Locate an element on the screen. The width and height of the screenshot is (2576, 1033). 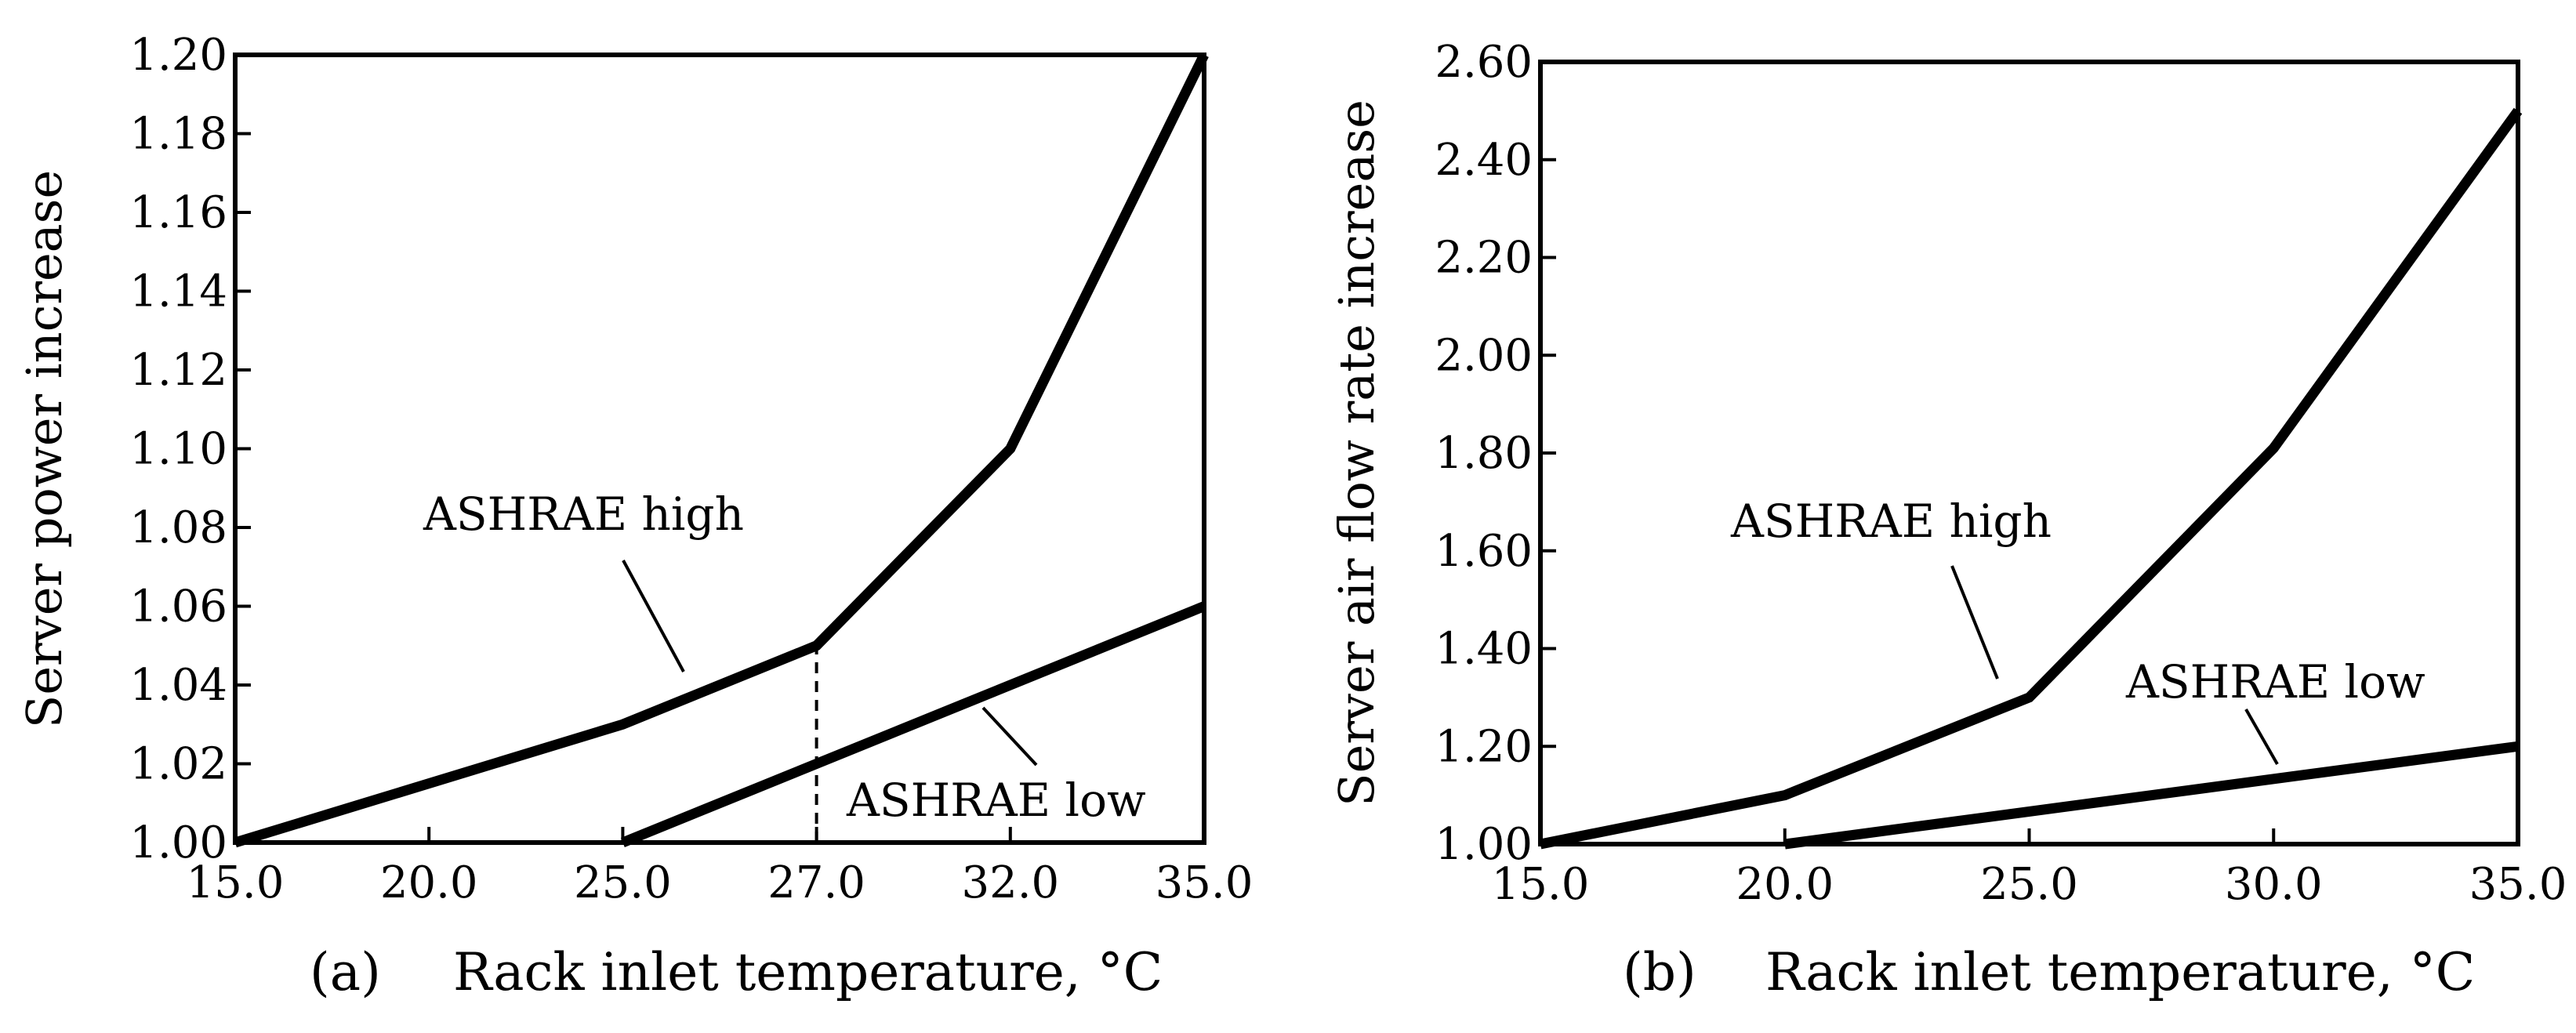
chart-b-y-tick-label: 2.60 is located at coordinates (1484, 63).